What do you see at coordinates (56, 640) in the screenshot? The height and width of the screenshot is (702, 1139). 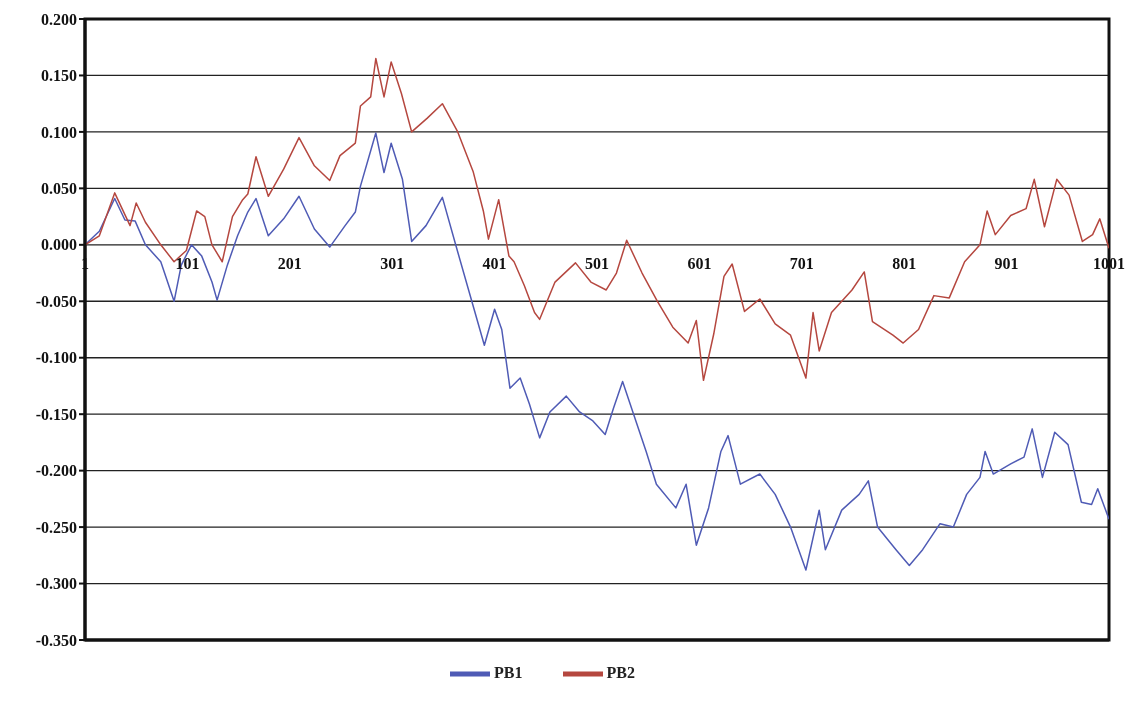 I see `y-tick-label: -0.350` at bounding box center [56, 640].